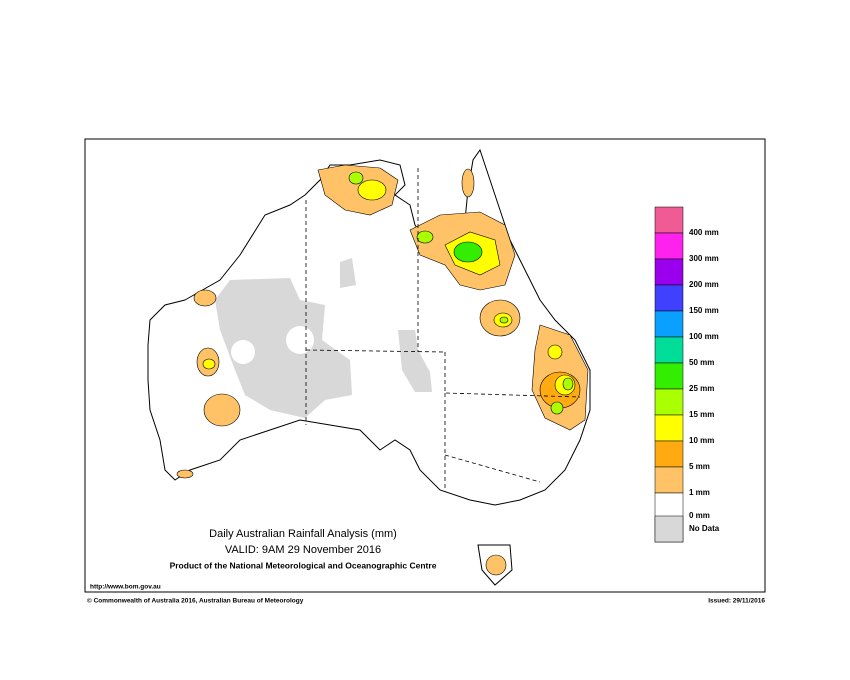 The image size is (850, 680). Describe the element at coordinates (704, 336) in the screenshot. I see `legend-label: 100 mm` at that location.